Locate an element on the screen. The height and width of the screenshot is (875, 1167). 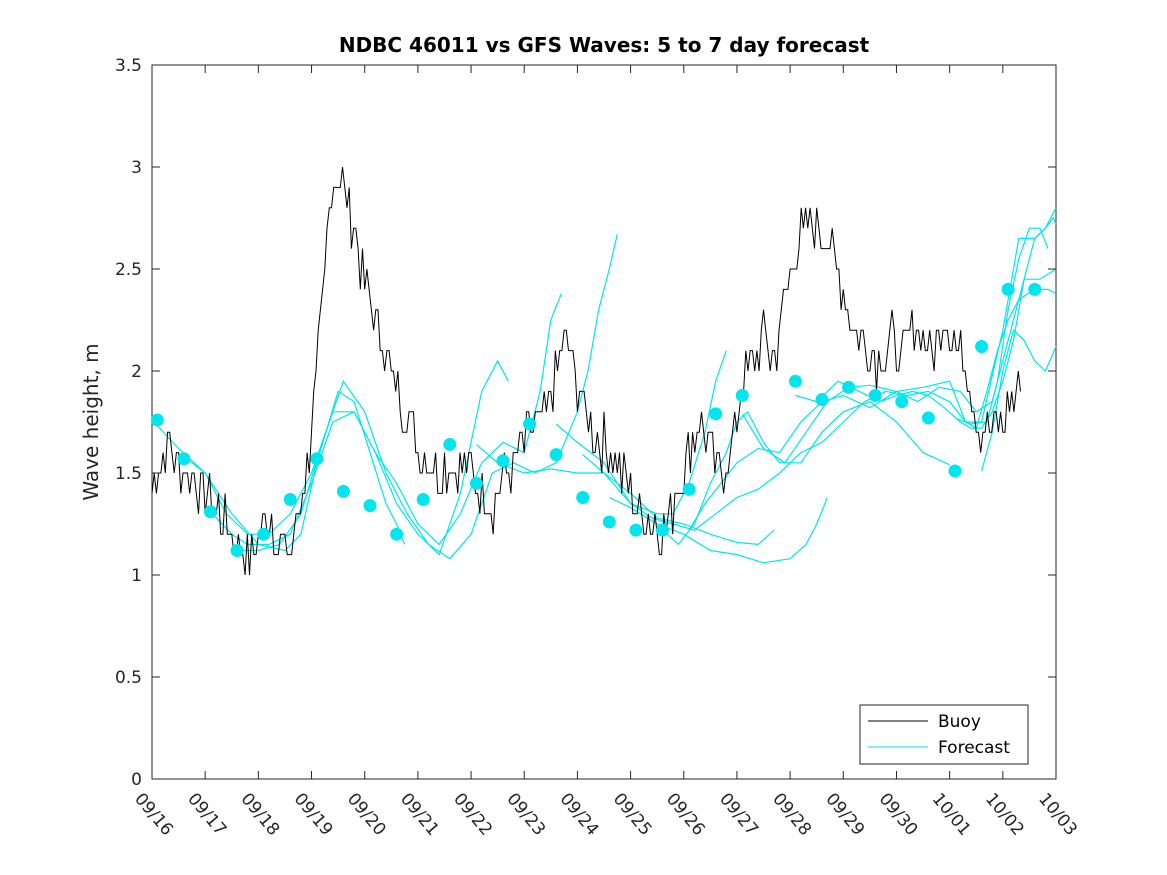
x-tick-label: 09/29 is located at coordinates (844, 814).